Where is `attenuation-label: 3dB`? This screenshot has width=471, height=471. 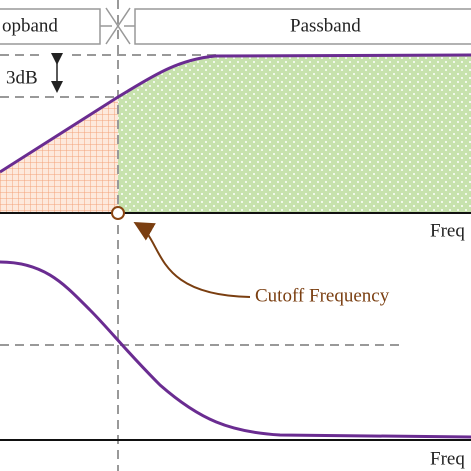
attenuation-label: 3dB is located at coordinates (22, 77).